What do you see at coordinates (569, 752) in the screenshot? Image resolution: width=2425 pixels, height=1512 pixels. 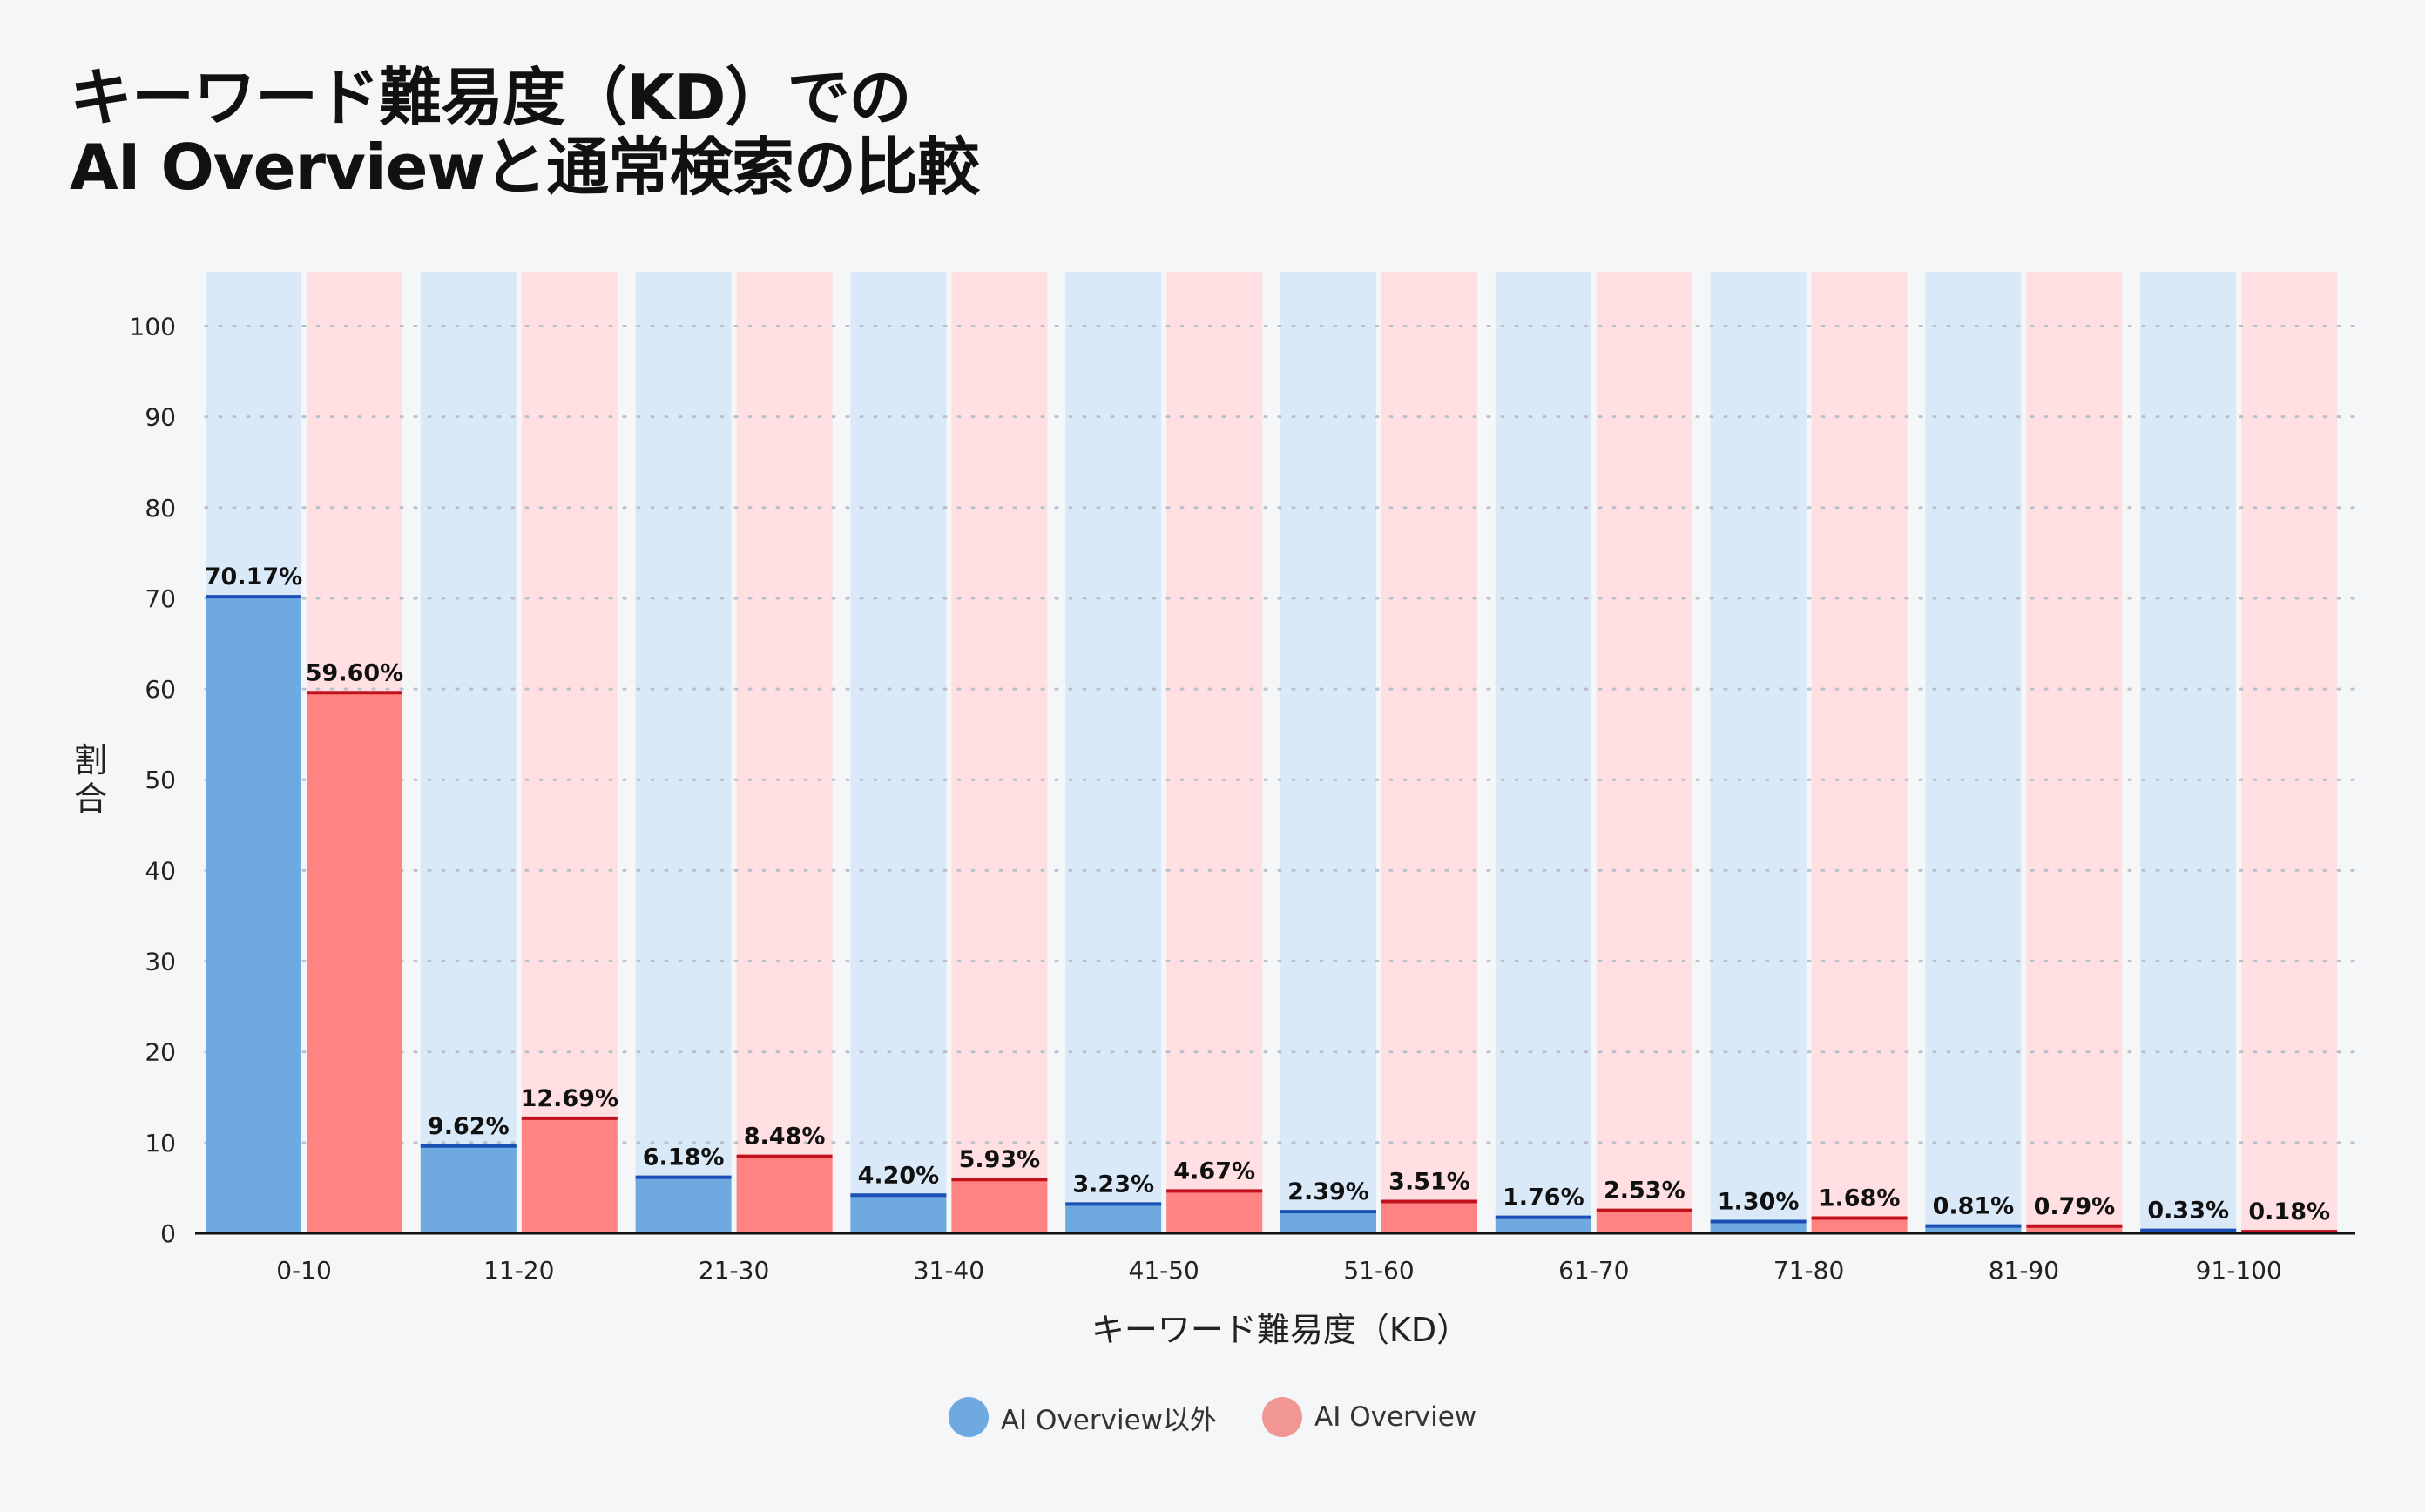 I see `column-bg-11-20-s2` at bounding box center [569, 752].